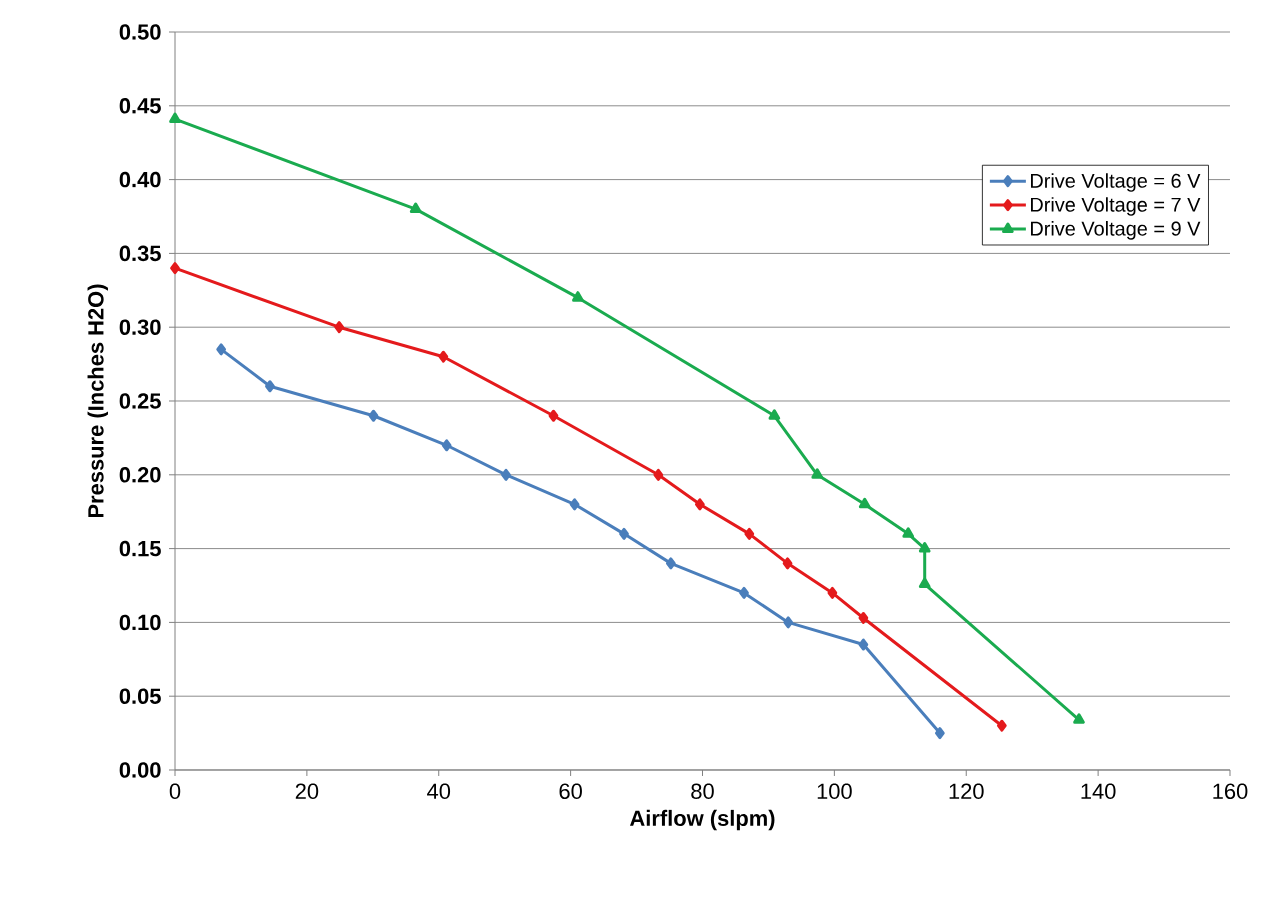 The image size is (1270, 917). What do you see at coordinates (140, 770) in the screenshot?
I see `y-tick-label: 0.00` at bounding box center [140, 770].